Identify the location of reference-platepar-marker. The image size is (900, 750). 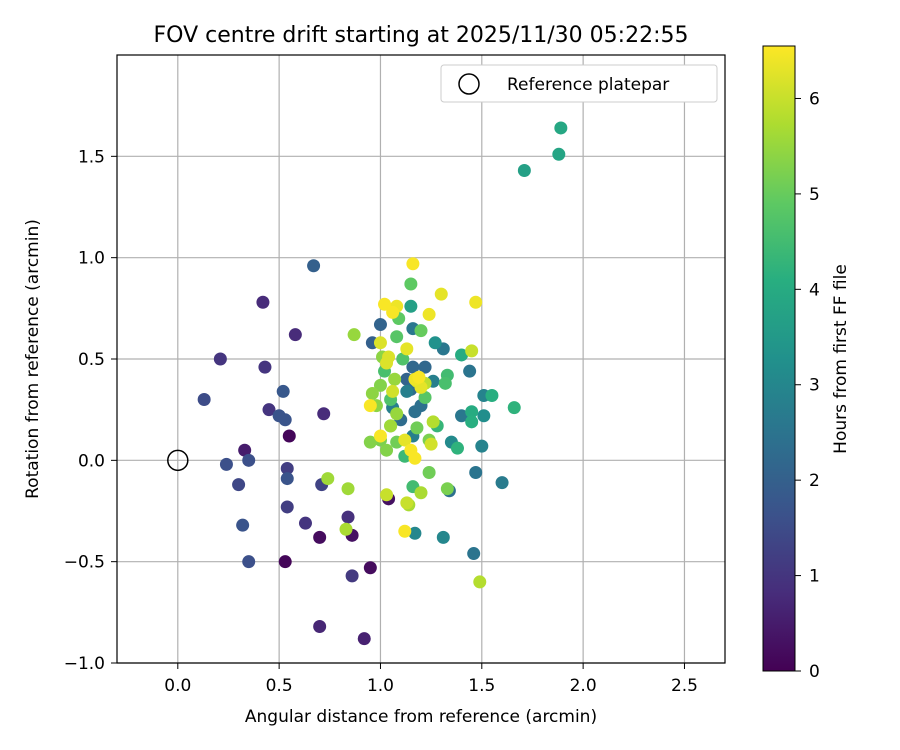
(178, 460).